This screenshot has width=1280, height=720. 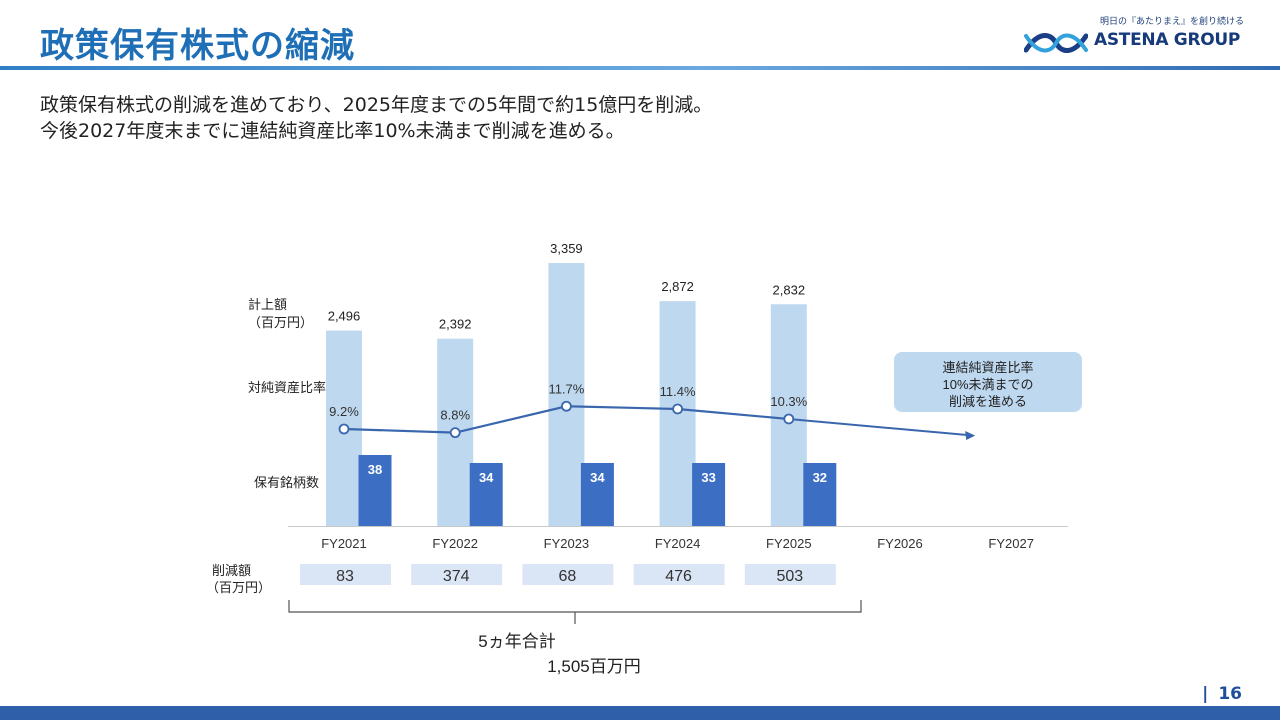 I want to click on count-bar-label: 32, so click(x=820, y=477).